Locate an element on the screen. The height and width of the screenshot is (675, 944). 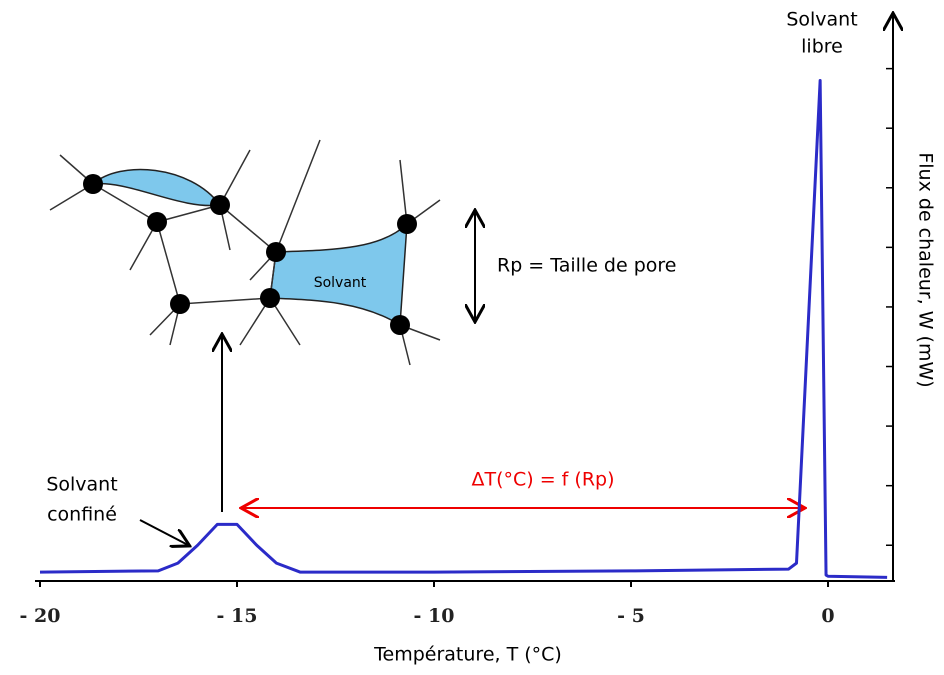
x-tick-label: - 5 is located at coordinates (631, 616).